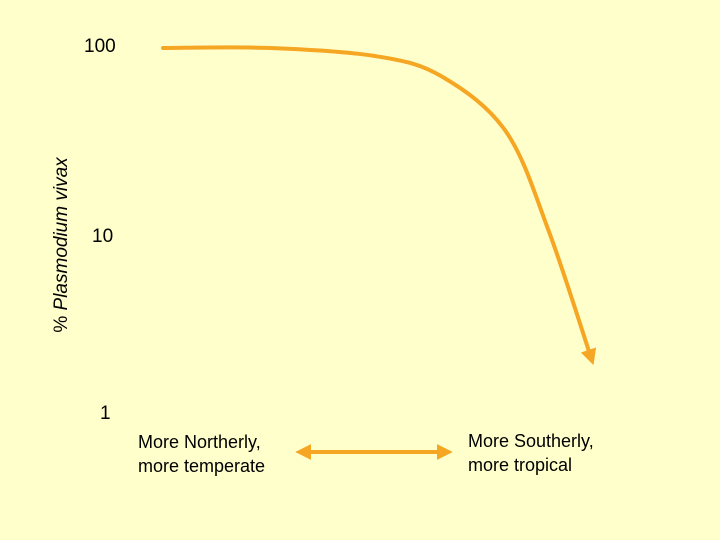  Describe the element at coordinates (103, 236) in the screenshot. I see `y-tick-label: 10` at that location.